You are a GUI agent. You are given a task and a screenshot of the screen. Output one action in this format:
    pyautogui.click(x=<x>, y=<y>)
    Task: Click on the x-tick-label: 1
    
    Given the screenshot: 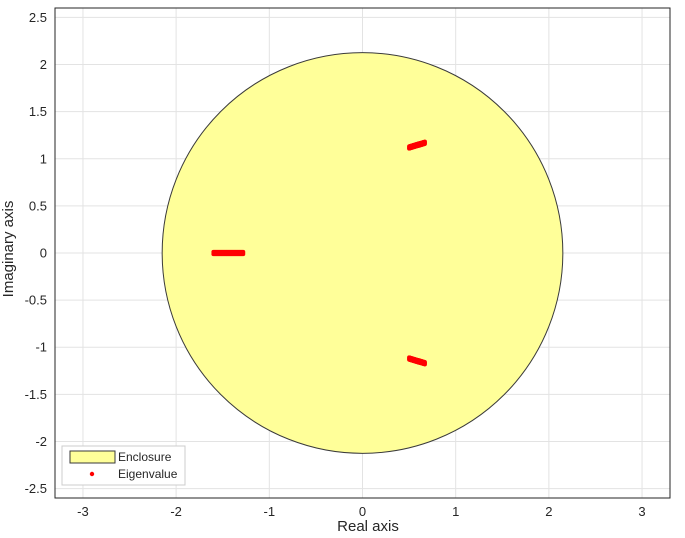 What is the action you would take?
    pyautogui.click(x=455, y=511)
    